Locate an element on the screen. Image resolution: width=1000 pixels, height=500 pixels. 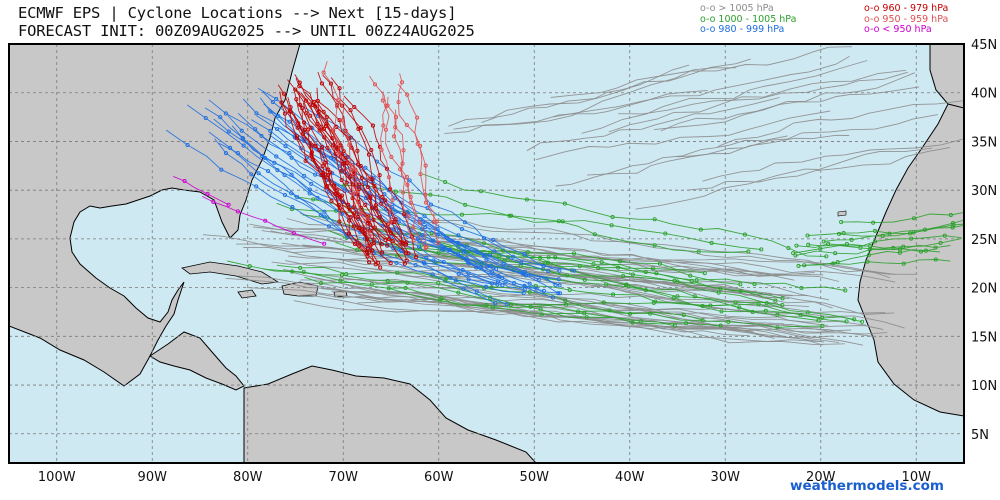
lon-tick-label: 10W is located at coordinates (917, 477).